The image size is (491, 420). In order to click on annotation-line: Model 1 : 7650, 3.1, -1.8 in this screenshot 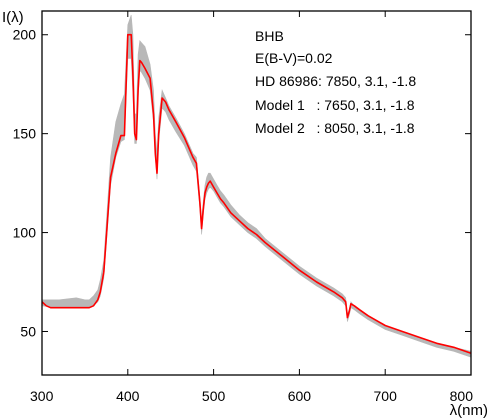, I will do `click(335, 105)`.